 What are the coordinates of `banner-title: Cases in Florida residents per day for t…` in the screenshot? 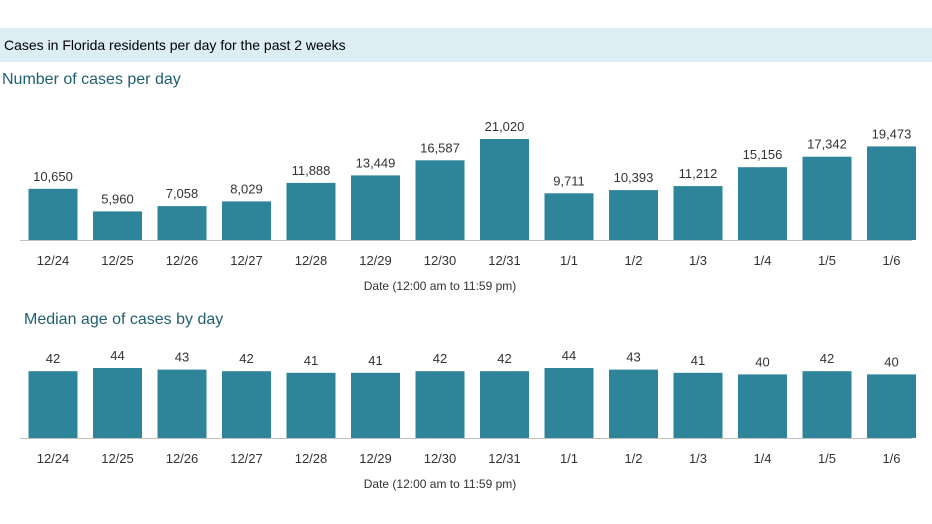 It's located at (175, 45).